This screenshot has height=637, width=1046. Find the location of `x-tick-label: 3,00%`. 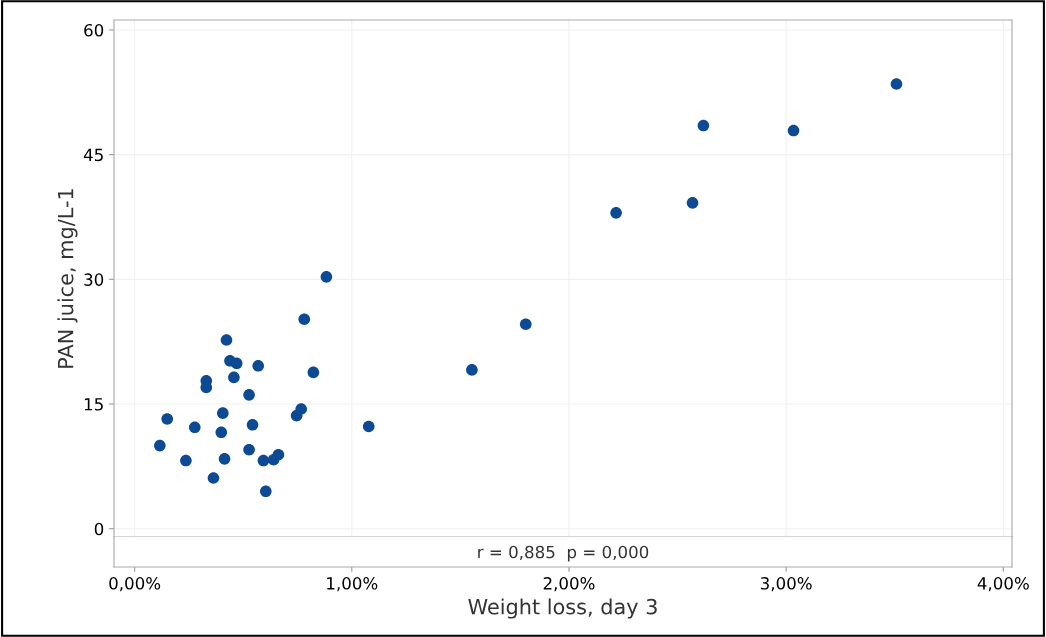

x-tick-label: 3,00% is located at coordinates (786, 584).